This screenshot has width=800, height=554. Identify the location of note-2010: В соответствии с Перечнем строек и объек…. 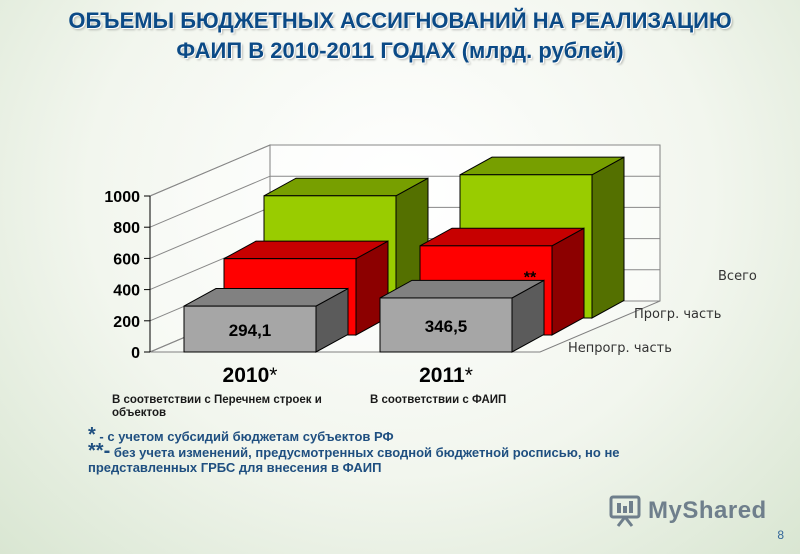
(217, 406).